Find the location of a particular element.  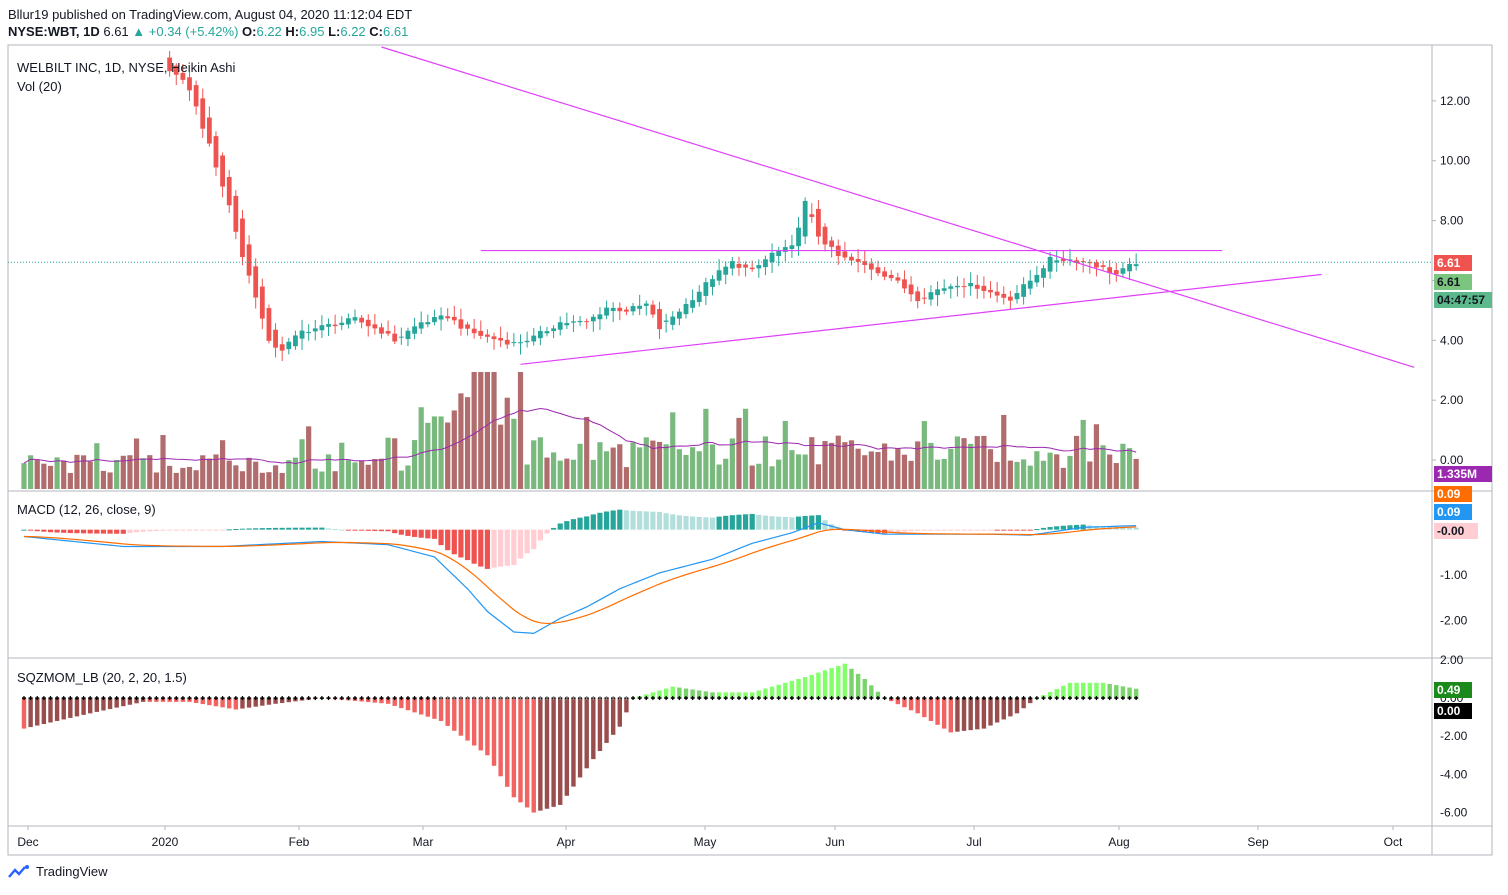

x-tick-label: Sep is located at coordinates (1258, 842).